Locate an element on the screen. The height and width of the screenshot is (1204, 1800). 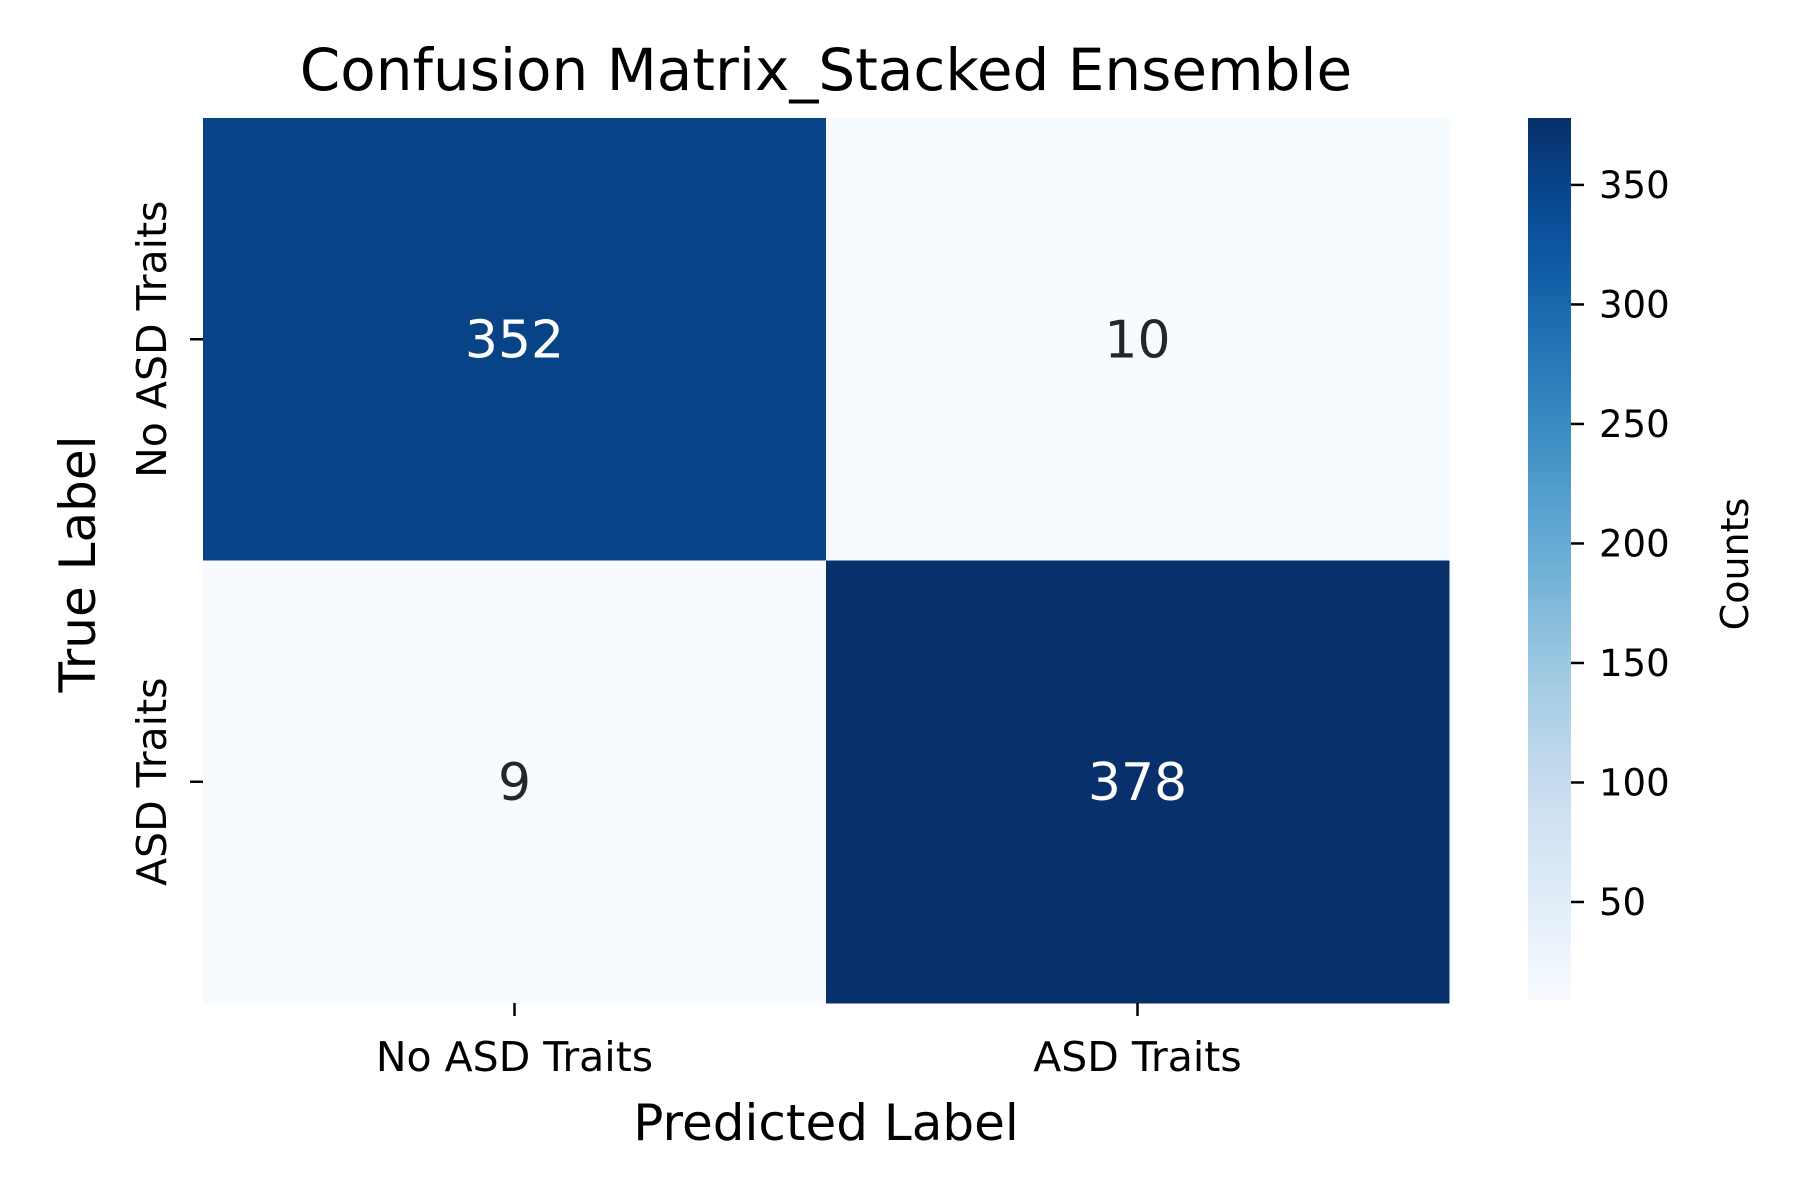
x-axis-title: Predicted Label is located at coordinates (826, 1123).